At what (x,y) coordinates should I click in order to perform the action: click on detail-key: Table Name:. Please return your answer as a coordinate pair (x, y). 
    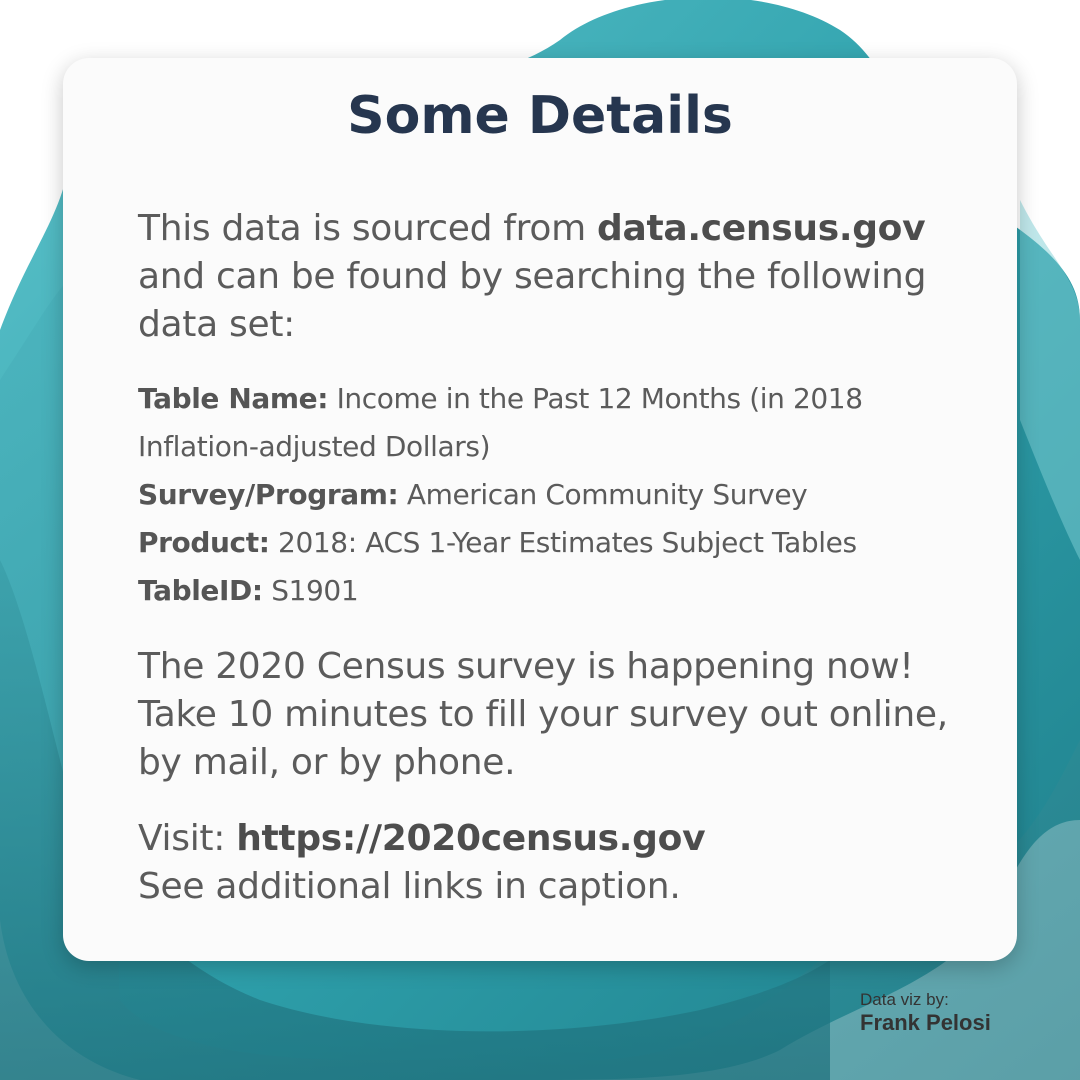
    Looking at the image, I should click on (233, 398).